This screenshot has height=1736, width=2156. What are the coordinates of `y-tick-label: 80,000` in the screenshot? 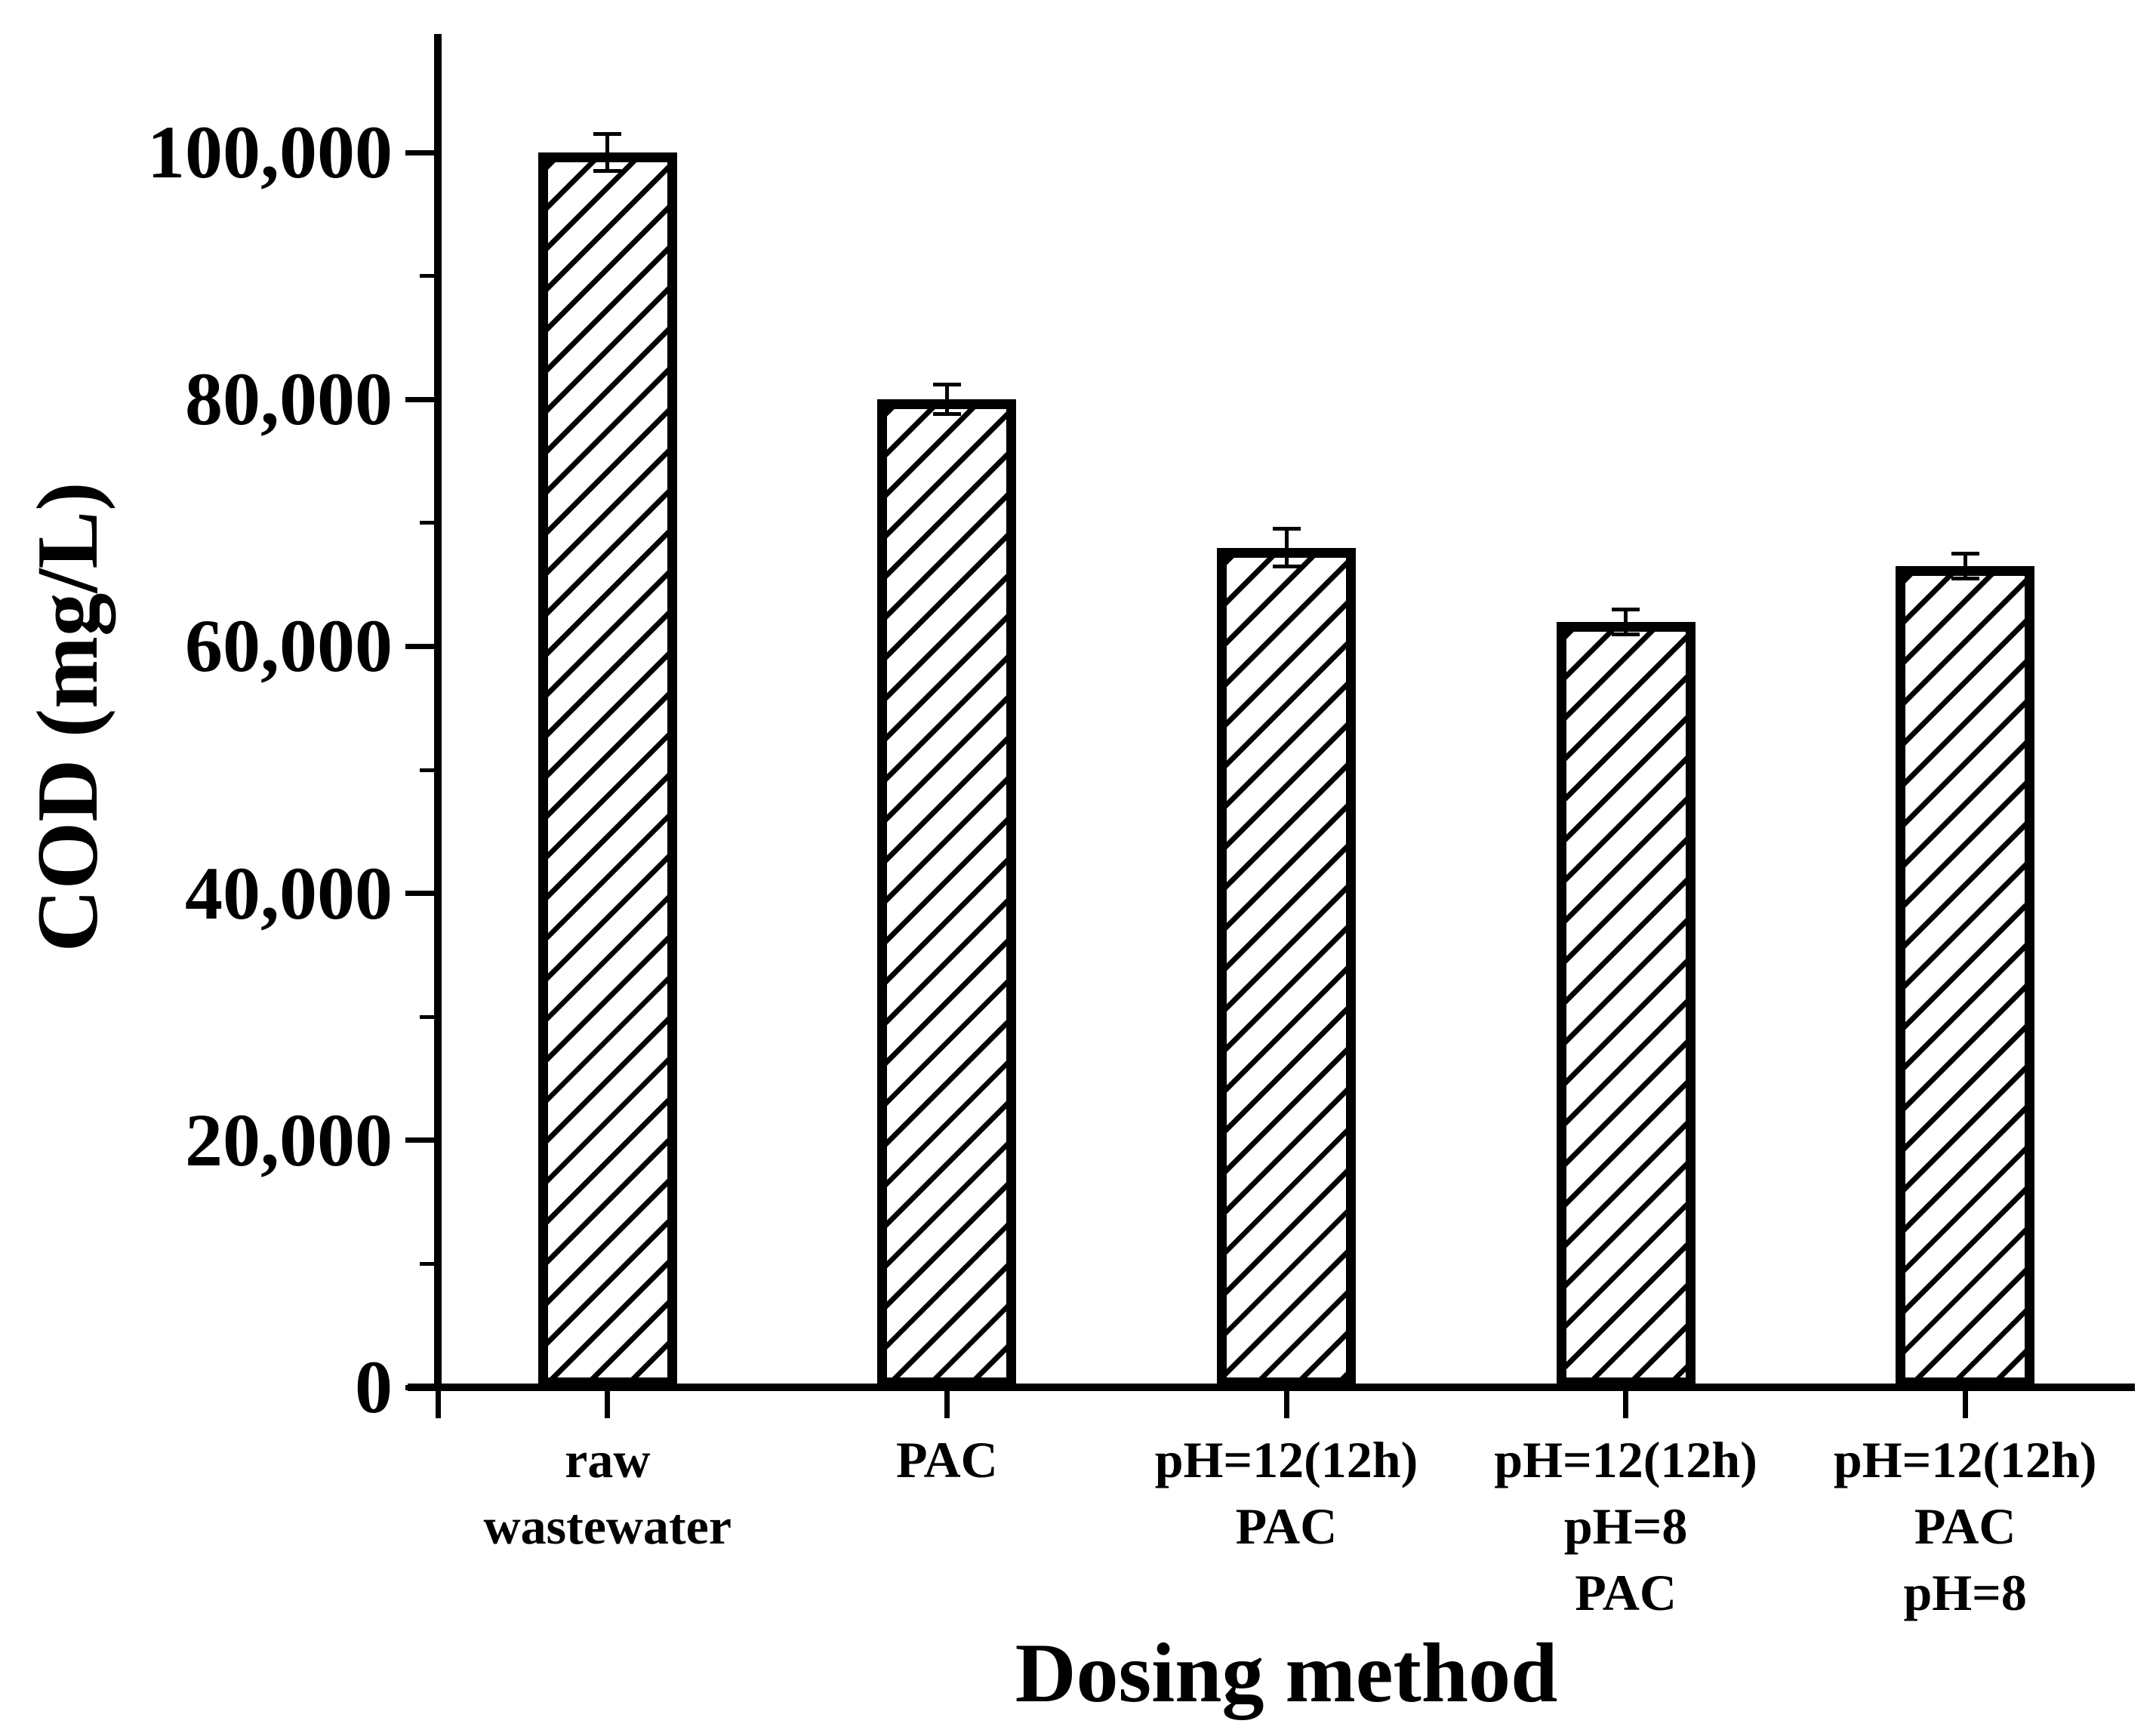 It's located at (289, 399).